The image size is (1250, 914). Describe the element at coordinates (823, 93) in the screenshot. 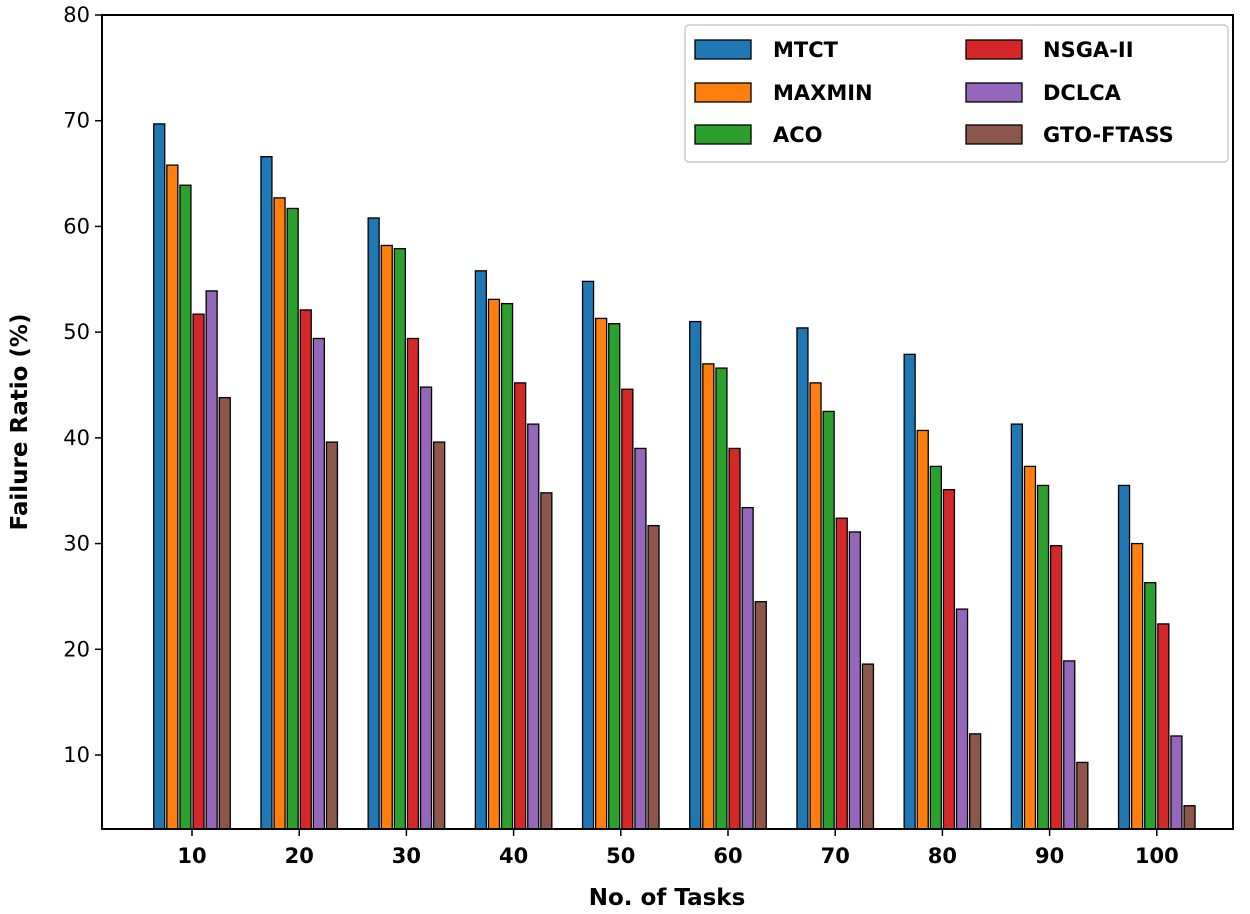

I see `legend-label: MAXMIN` at that location.